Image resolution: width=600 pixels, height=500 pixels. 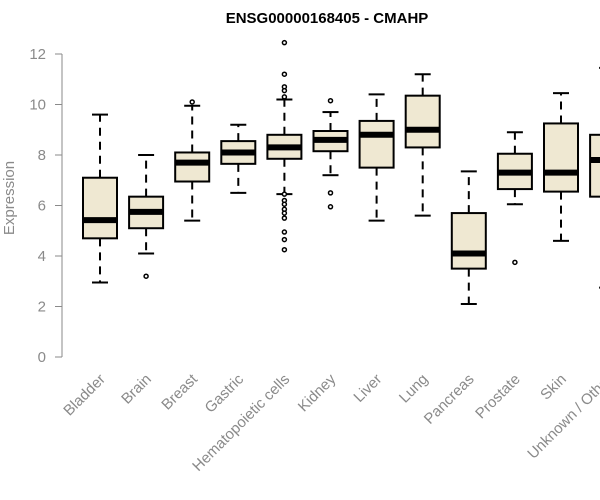 I want to click on box-lung, so click(x=422, y=145).